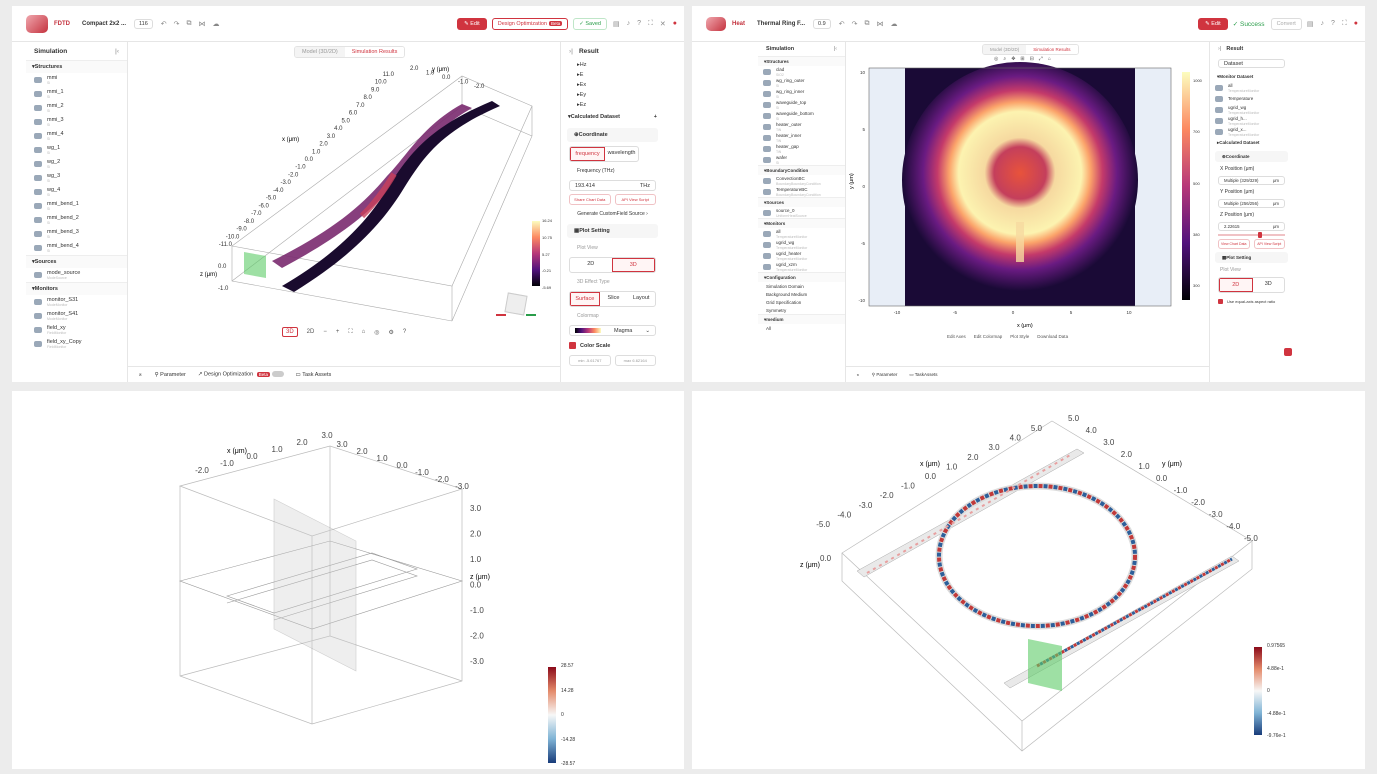  Describe the element at coordinates (801, 126) in the screenshot. I see `list-item: heater_outer TiN` at that location.